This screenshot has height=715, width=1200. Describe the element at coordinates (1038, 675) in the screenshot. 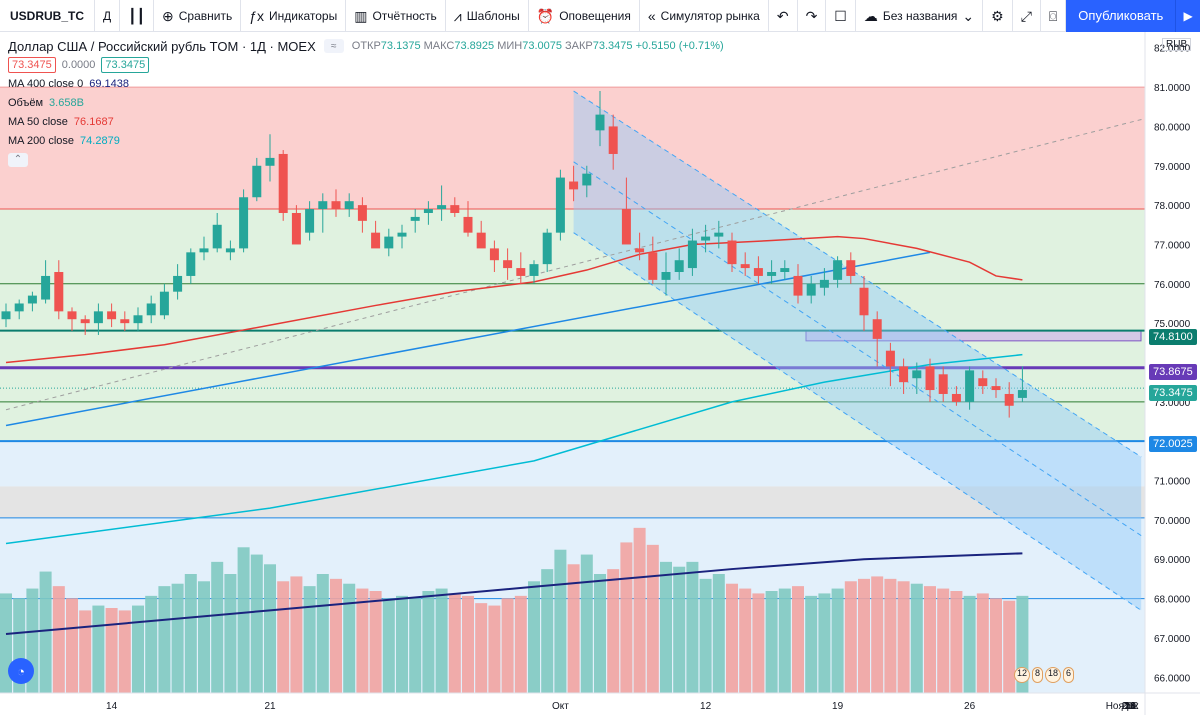

I see `event-badge: 8` at that location.